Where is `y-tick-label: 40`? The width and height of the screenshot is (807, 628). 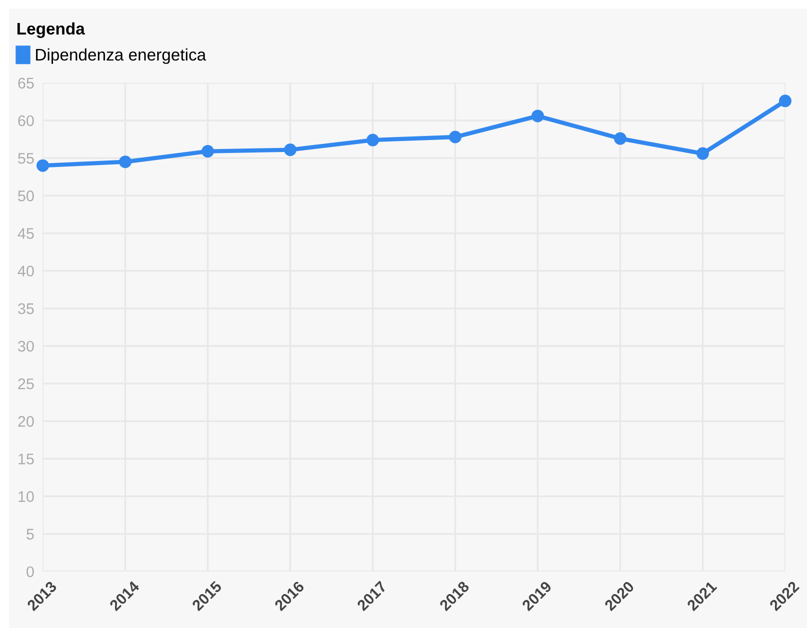 y-tick-label: 40 is located at coordinates (26, 271).